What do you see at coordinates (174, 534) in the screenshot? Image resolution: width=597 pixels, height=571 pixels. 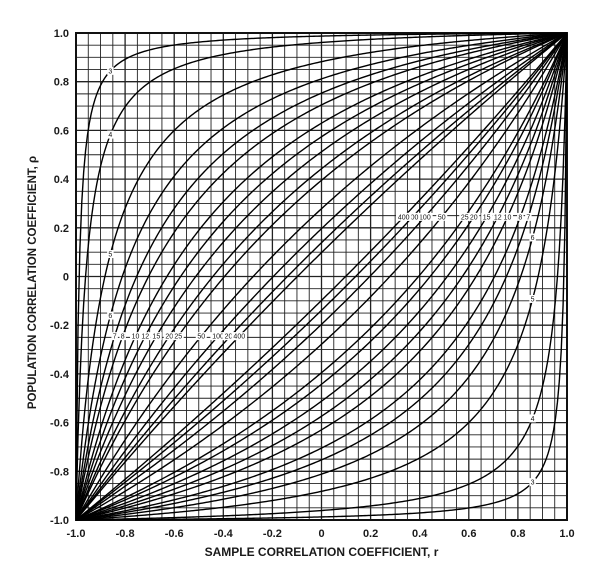 I see `x-tick-label: -0.6` at bounding box center [174, 534].